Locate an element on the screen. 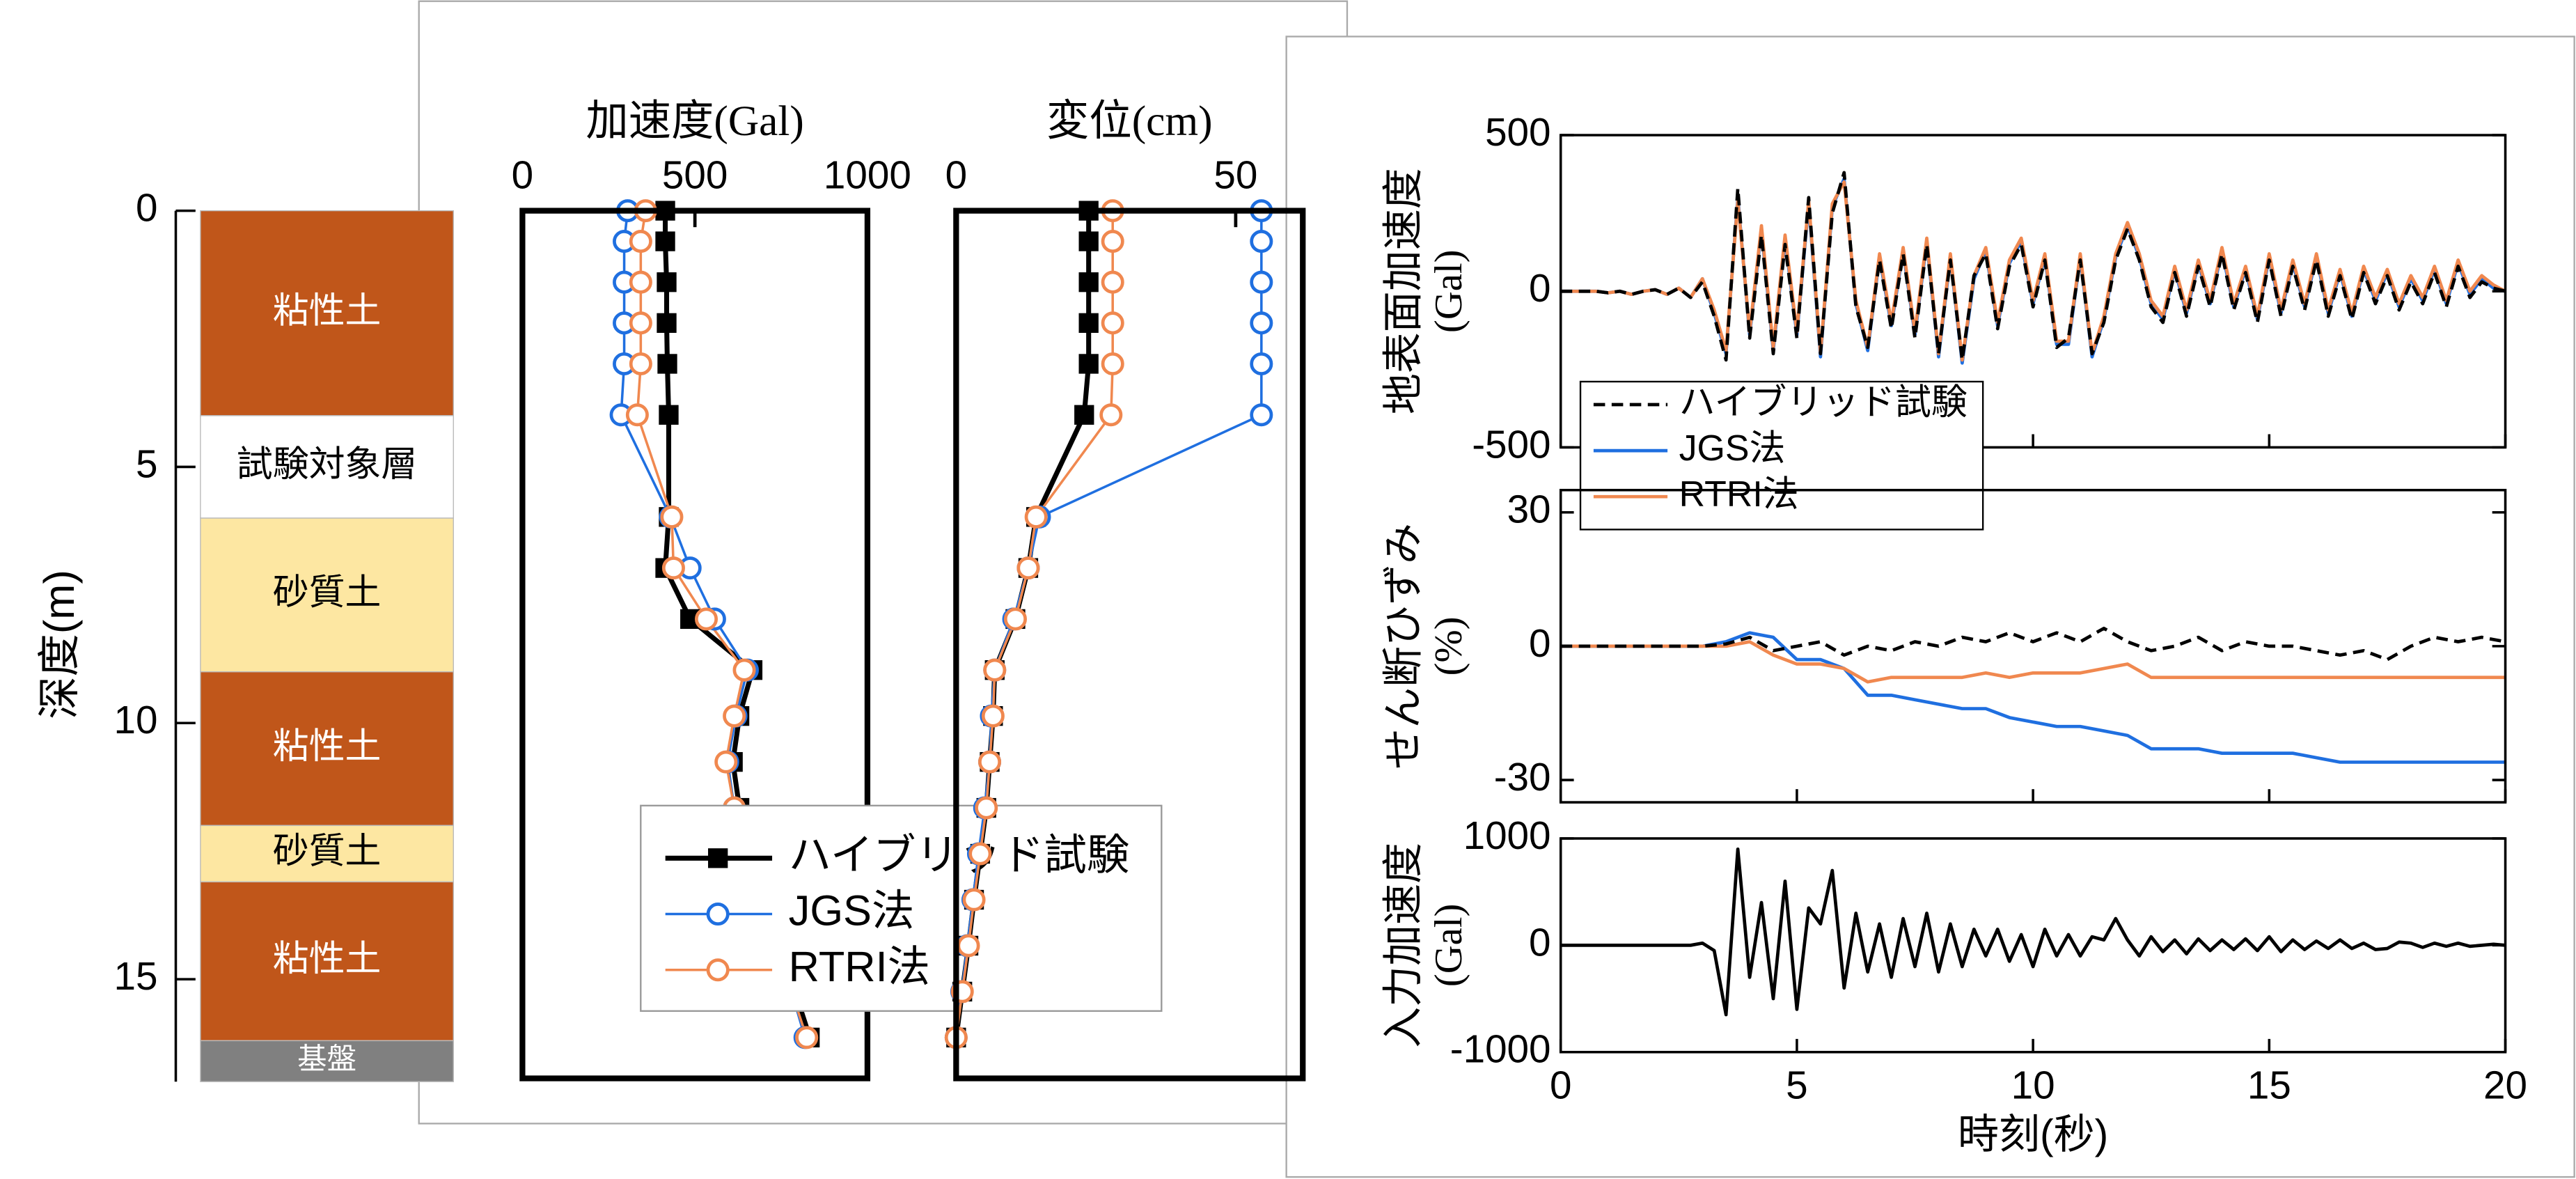  y-tick-label: 30 is located at coordinates (1529, 510).